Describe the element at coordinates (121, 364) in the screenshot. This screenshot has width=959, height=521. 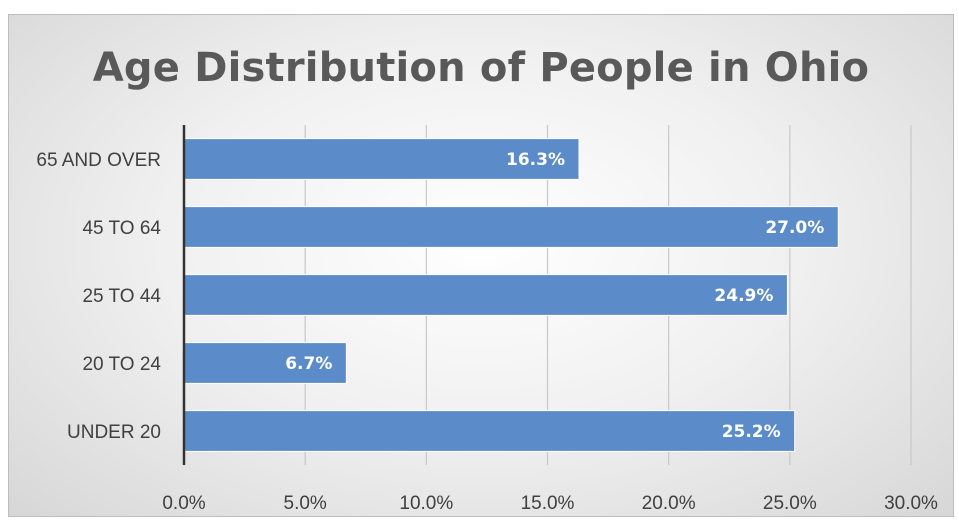
I see `category-label: 20 TO 24` at that location.